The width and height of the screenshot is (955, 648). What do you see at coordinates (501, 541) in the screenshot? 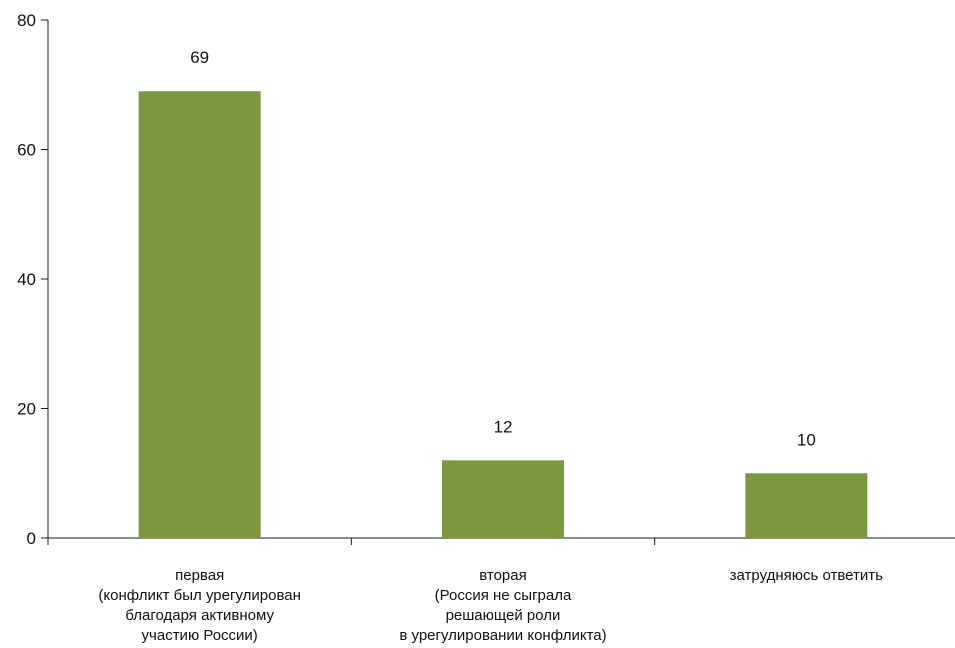
I see `x-axis` at bounding box center [501, 541].